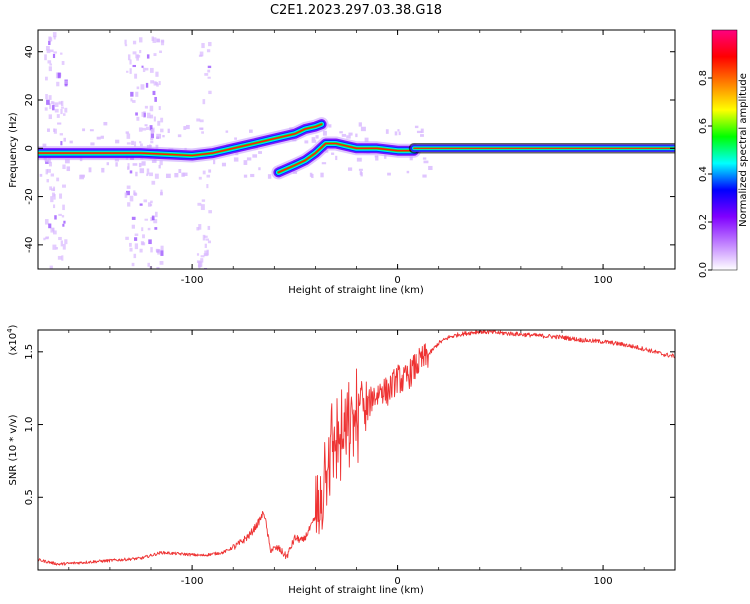  Describe the element at coordinates (356, 10) in the screenshot. I see `figure-title: C2E1.2023.297.03.38.G18` at that location.